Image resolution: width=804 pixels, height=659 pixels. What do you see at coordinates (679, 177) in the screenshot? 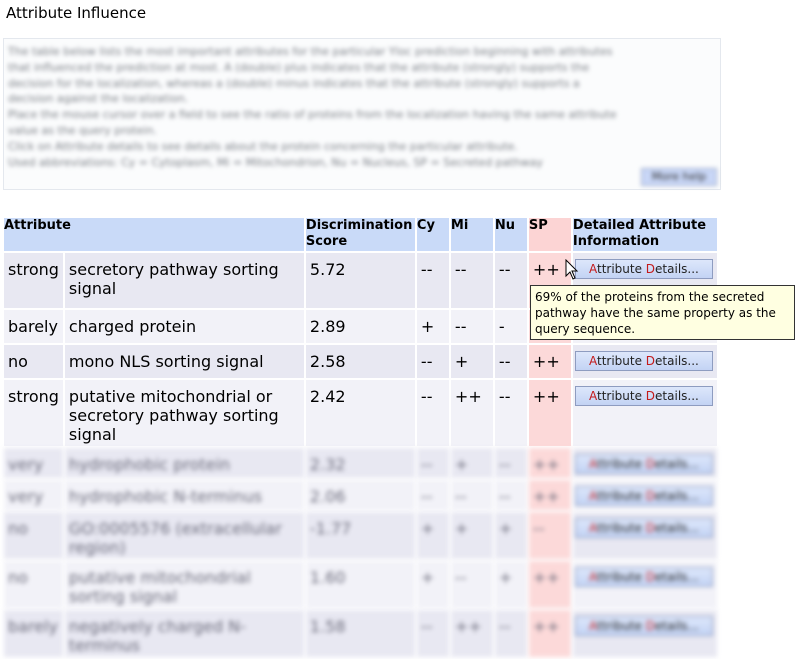
I see `more-help-button: More help` at bounding box center [679, 177].